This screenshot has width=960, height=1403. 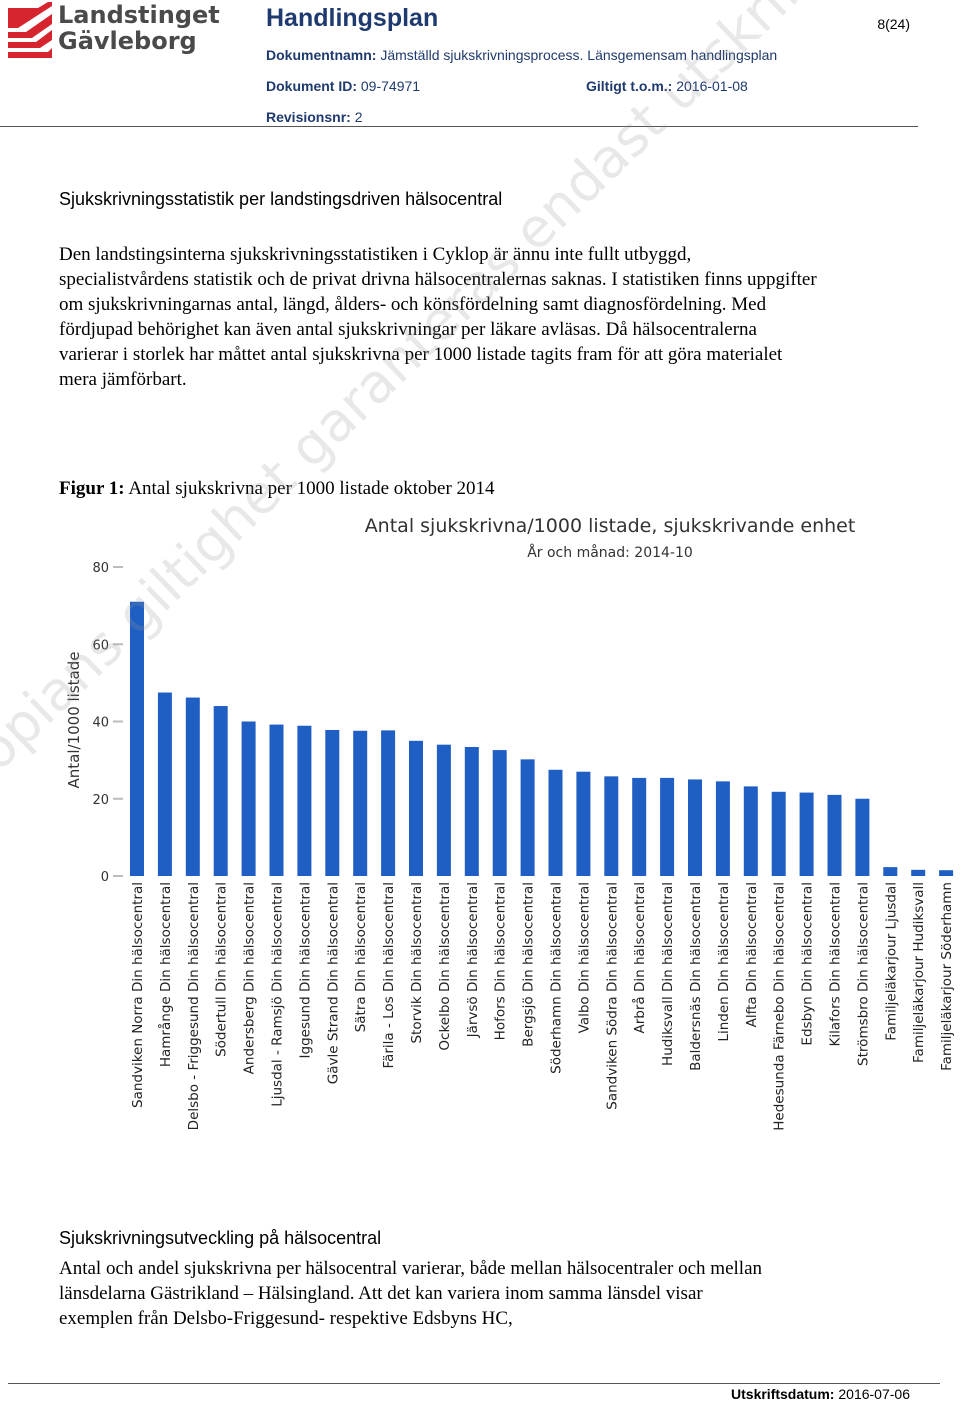 I want to click on valid-until-row: Giltigt t.o.m.: 2016-01-08, so click(x=667, y=86).